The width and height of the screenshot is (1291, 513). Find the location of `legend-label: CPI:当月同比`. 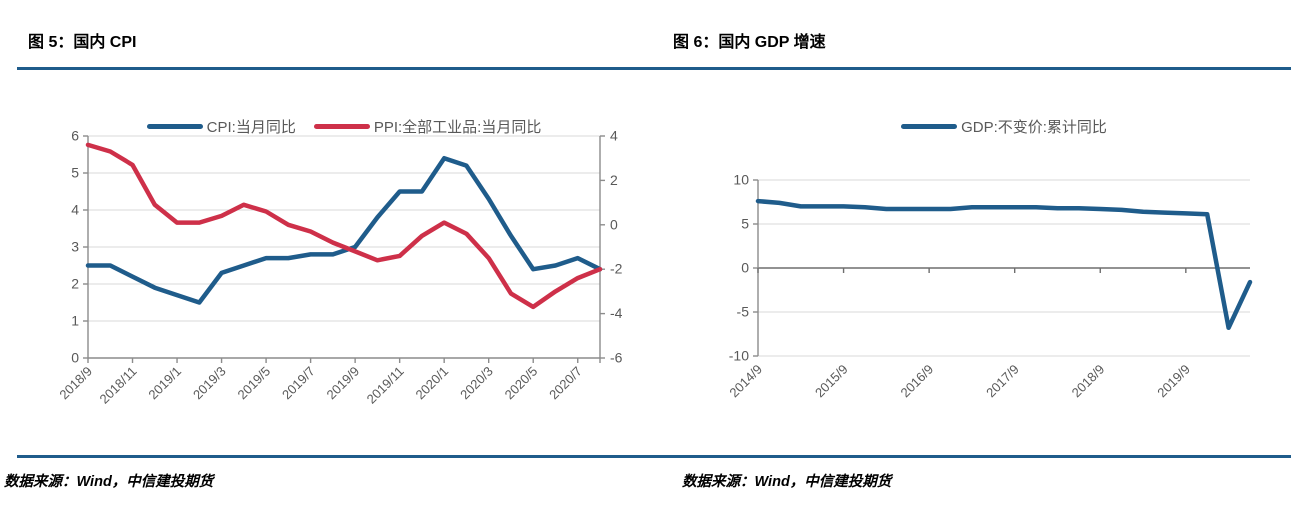

legend-label: CPI:当月同比 is located at coordinates (251, 127).